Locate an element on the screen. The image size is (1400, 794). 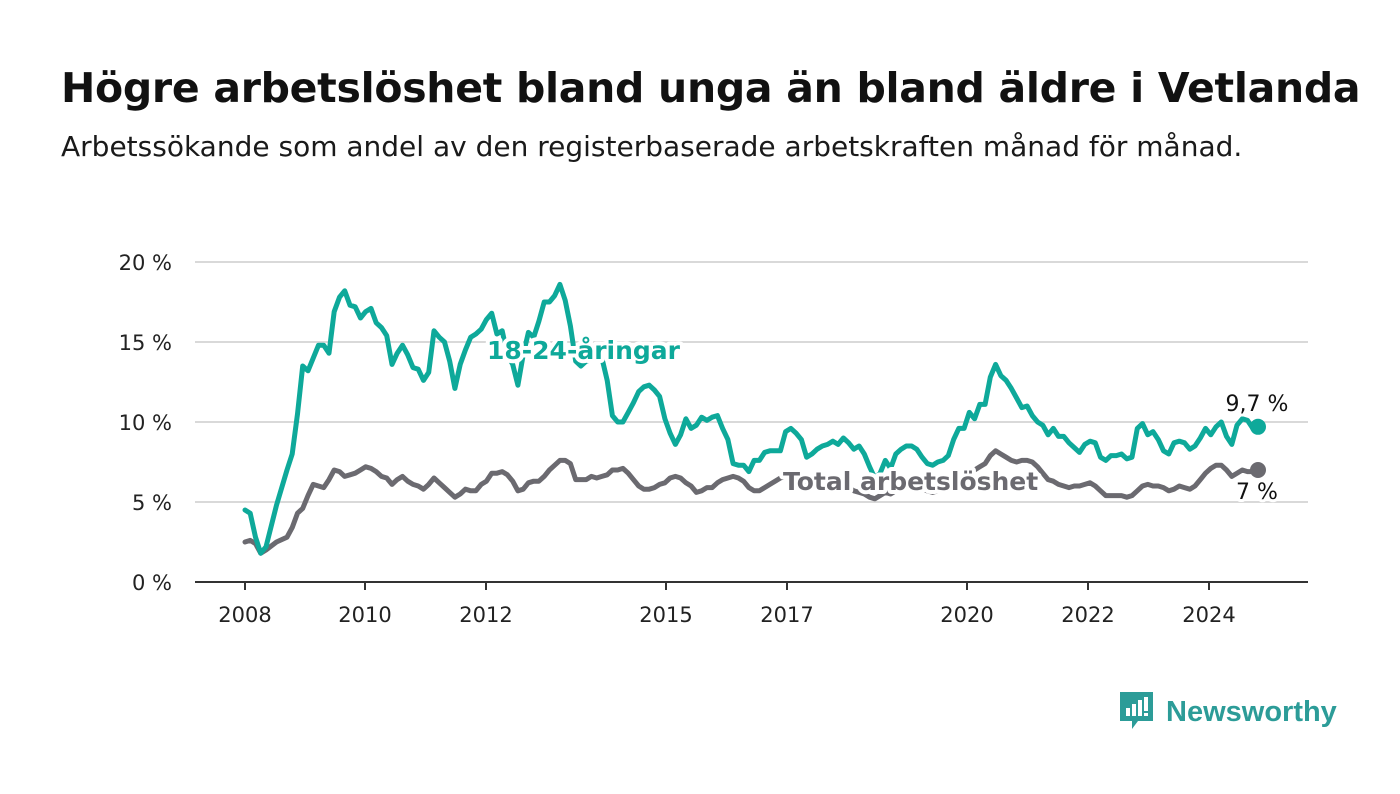
x-tick-label: 2015 is located at coordinates (665, 615).